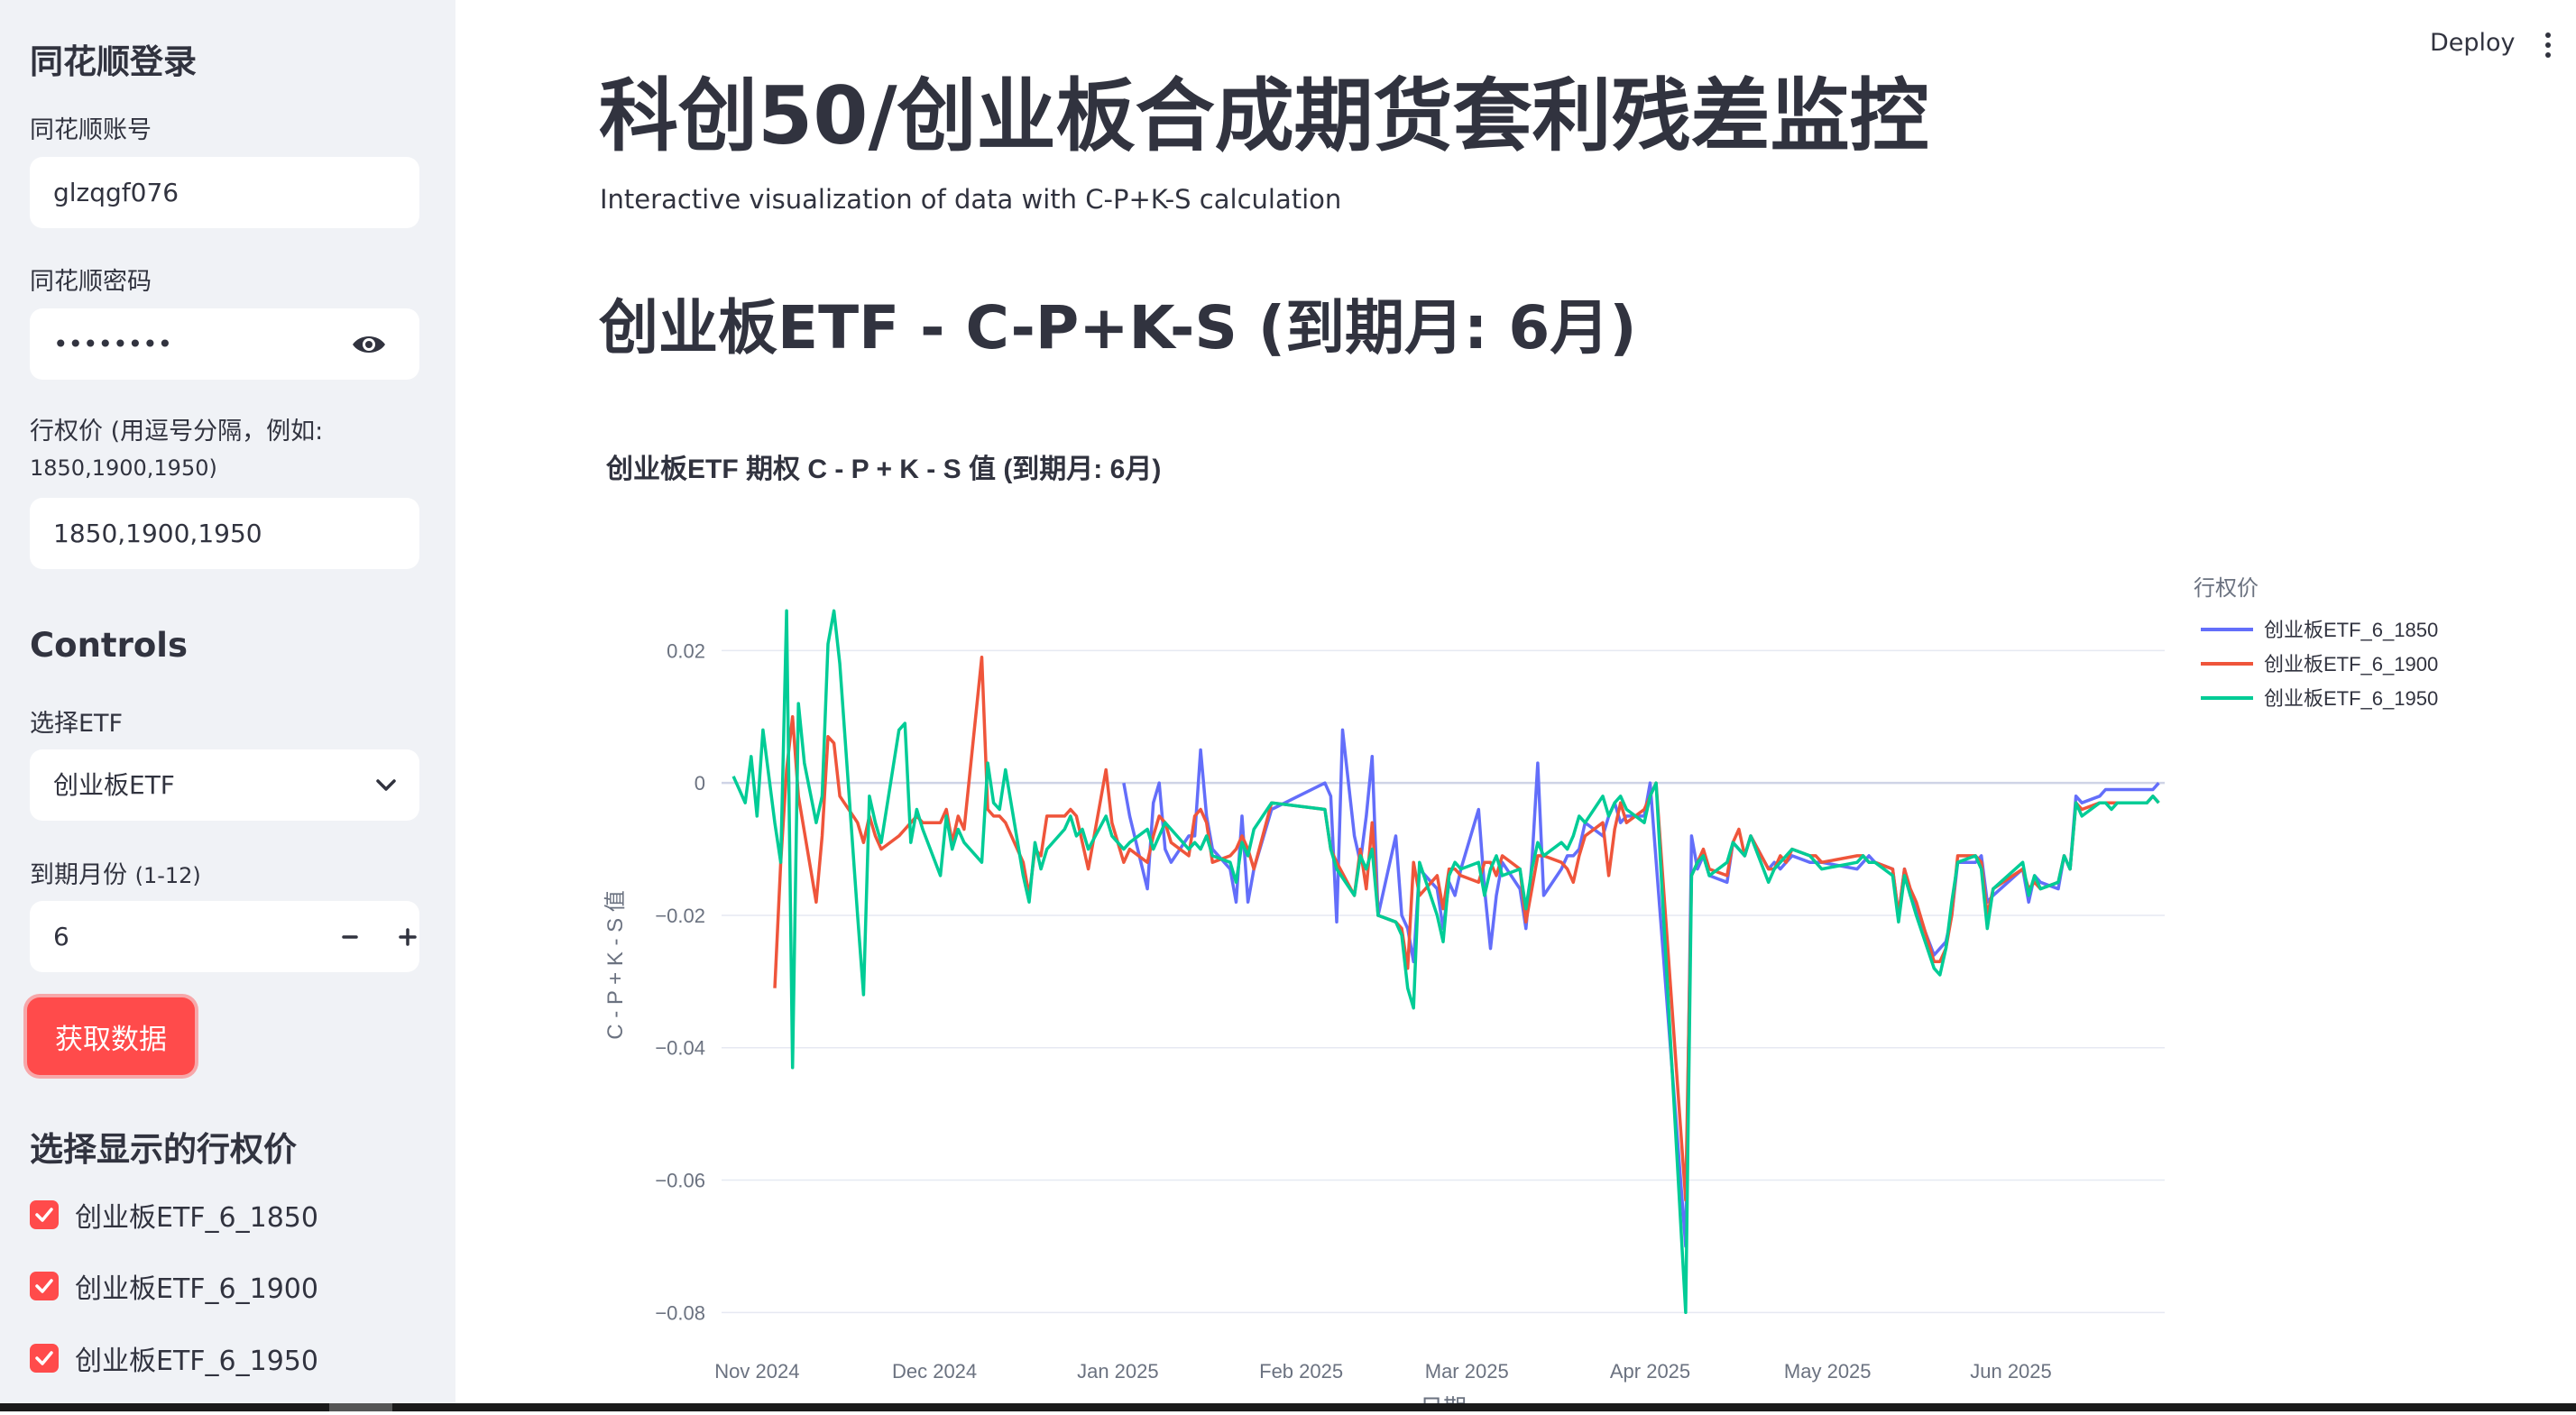 The image size is (2576, 1415). I want to click on section-title: 创业板ETF - C-P+K-S (到期月: 6月), so click(1118, 328).